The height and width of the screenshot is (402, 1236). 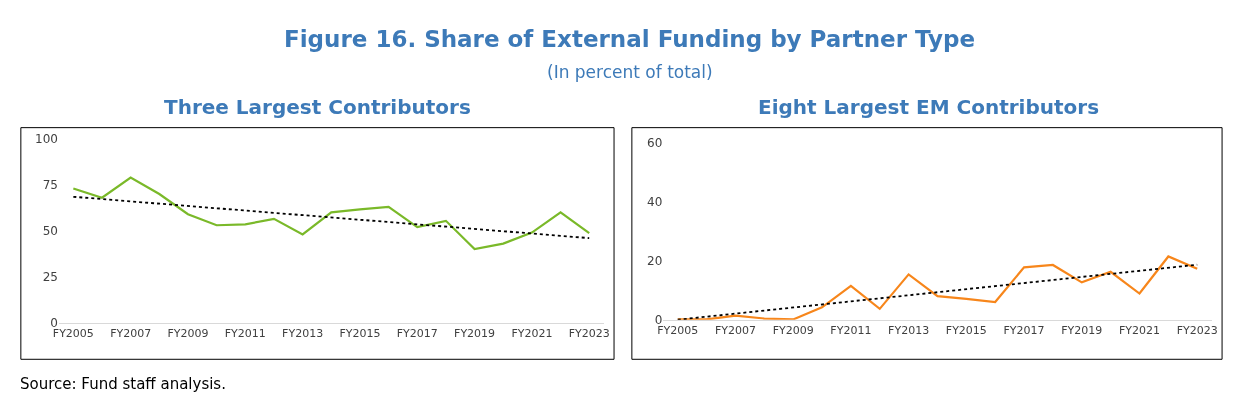 What do you see at coordinates (123, 384) in the screenshot?
I see `source-note: Source: Fund staff analysis.` at bounding box center [123, 384].